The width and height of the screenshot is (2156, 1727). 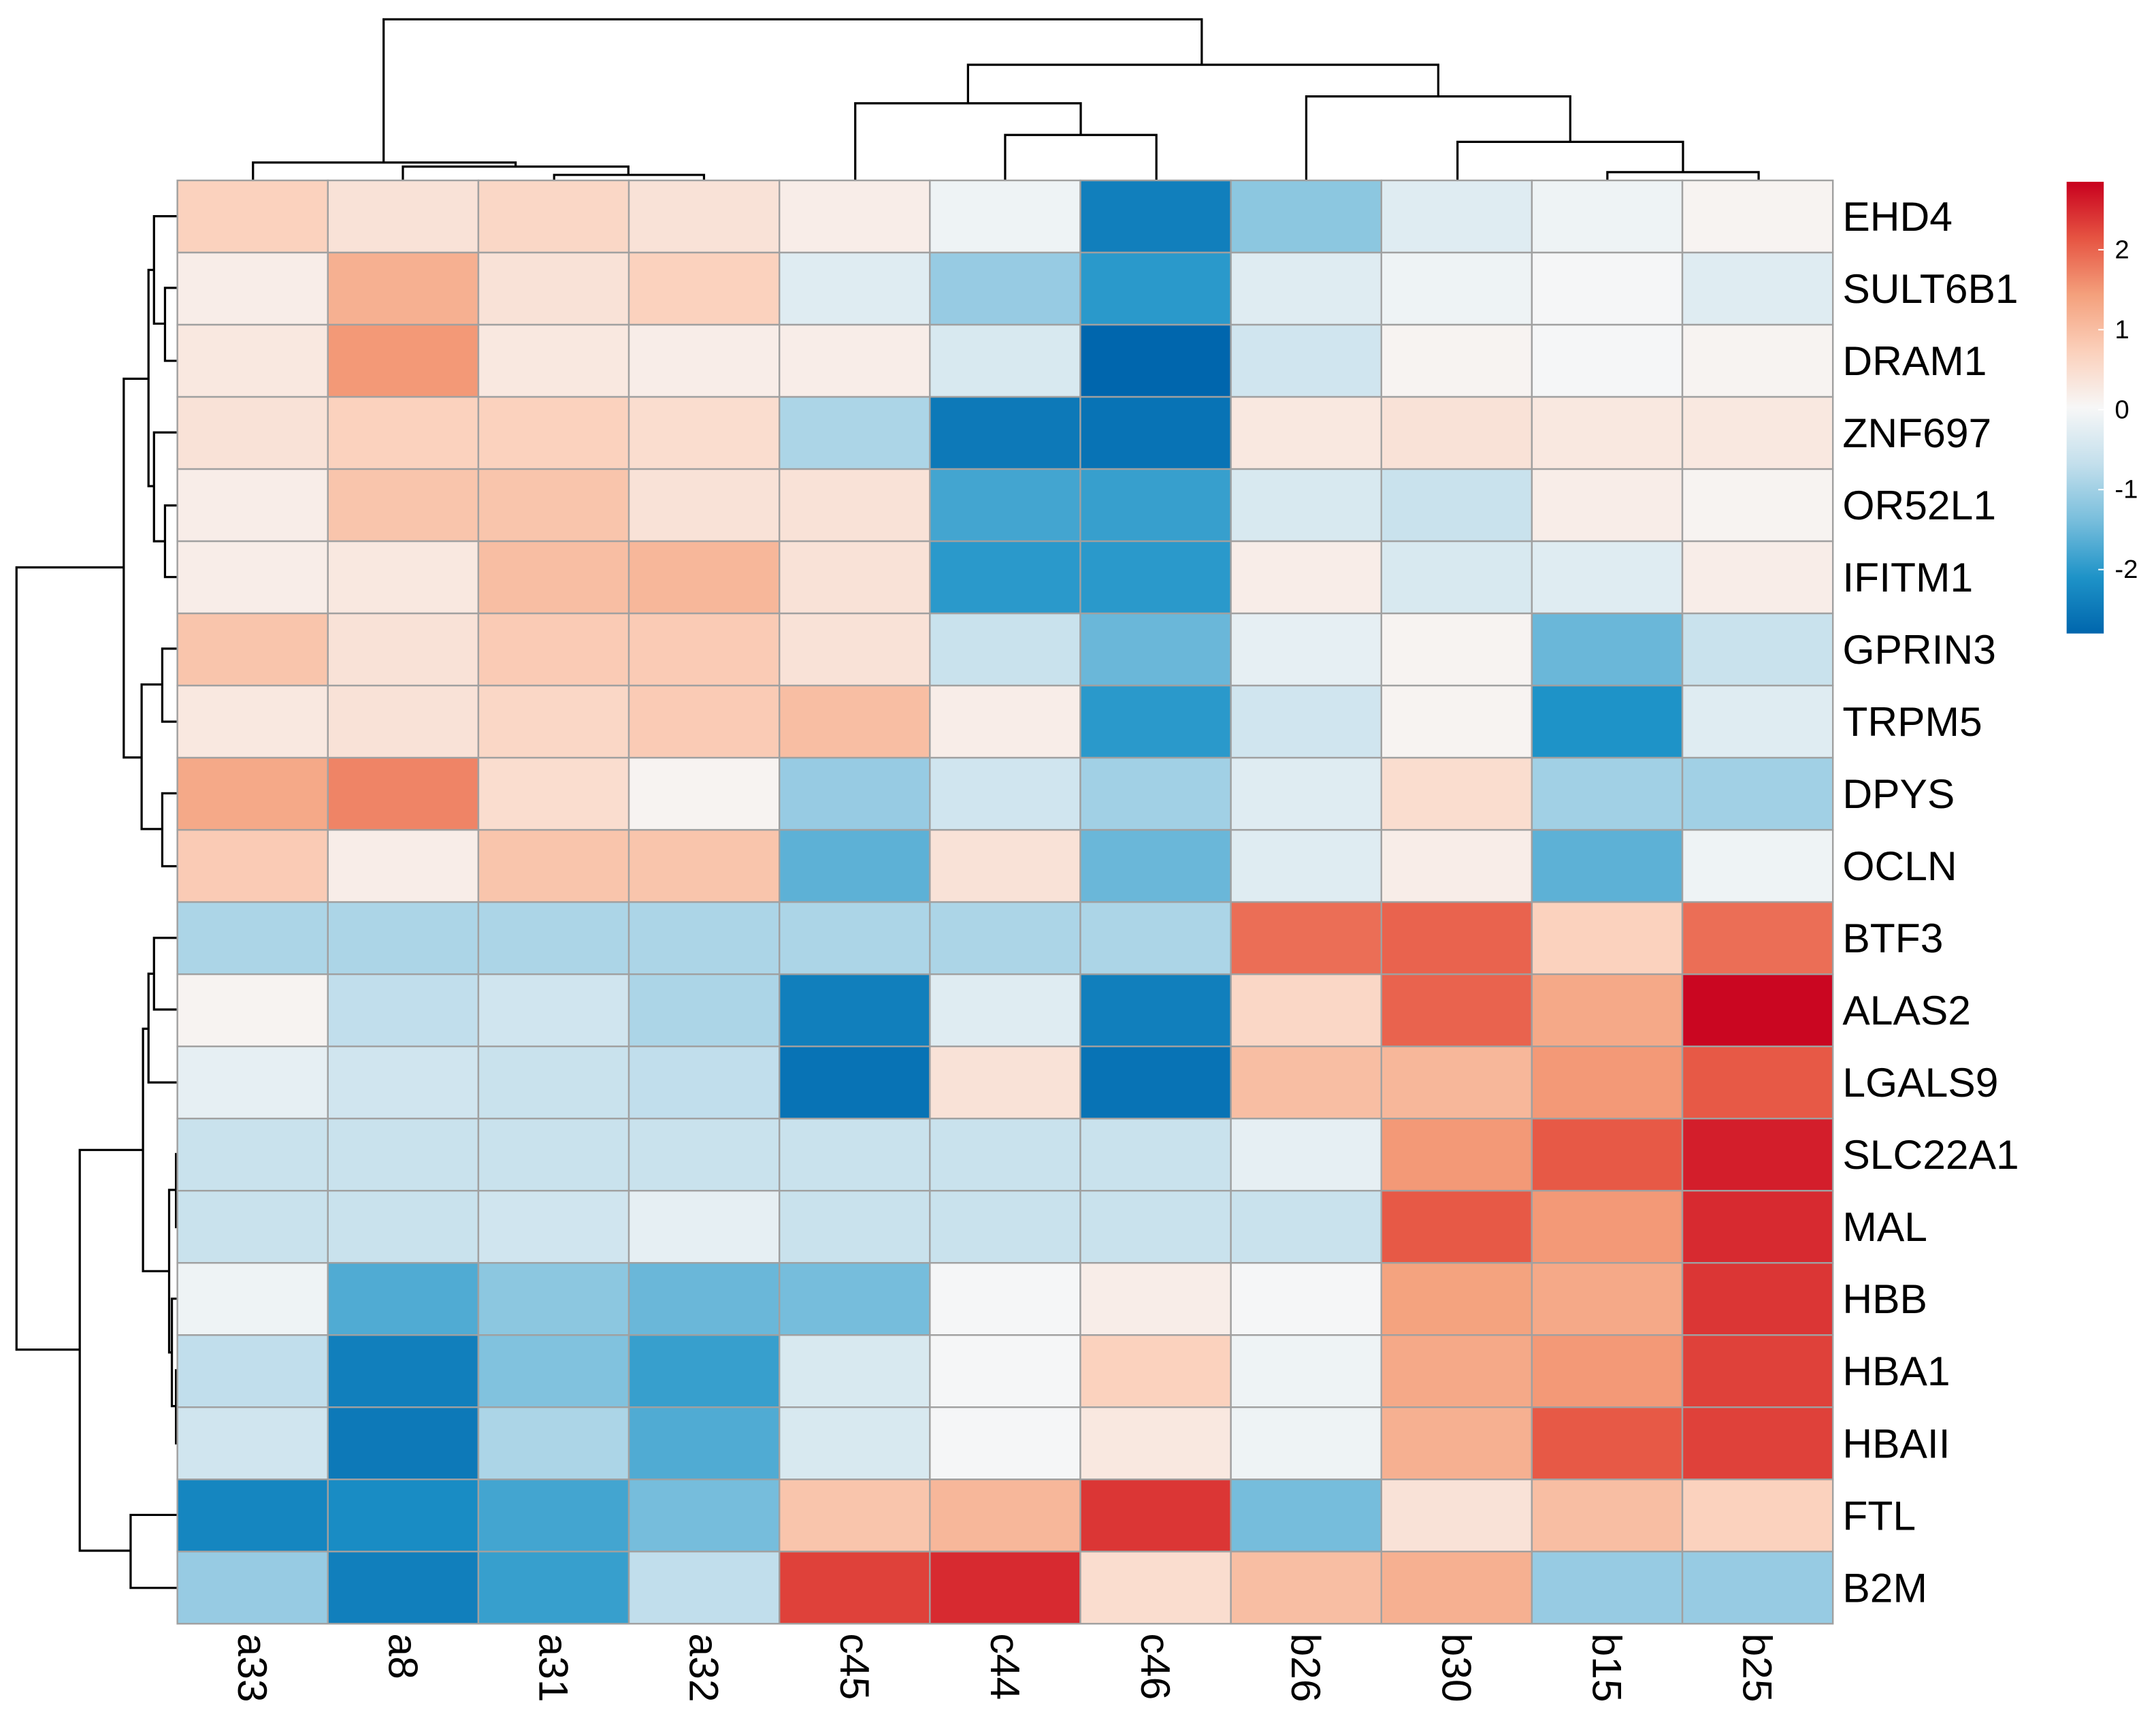 What do you see at coordinates (1897, 216) in the screenshot?
I see `row-label: EHD4` at bounding box center [1897, 216].